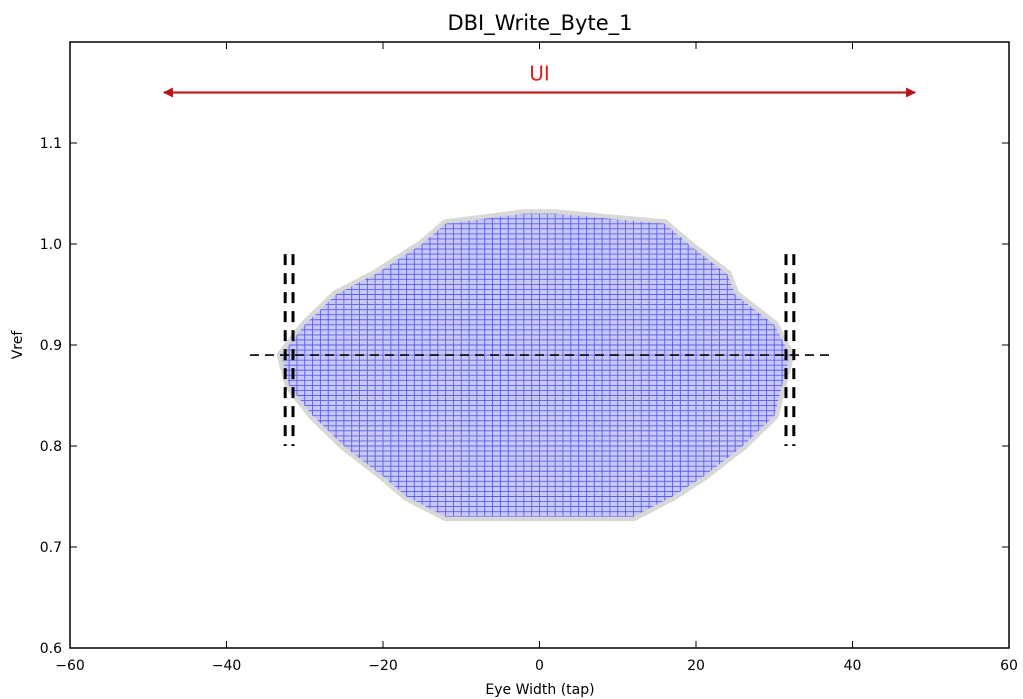 This screenshot has width=1023, height=699. I want to click on ui-label: UI, so click(539, 74).